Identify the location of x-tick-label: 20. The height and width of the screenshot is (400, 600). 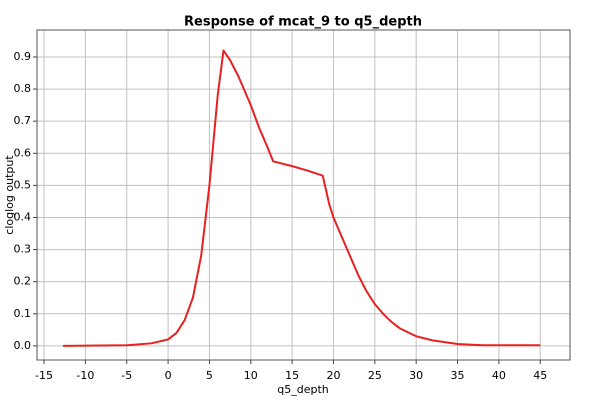
(333, 375).